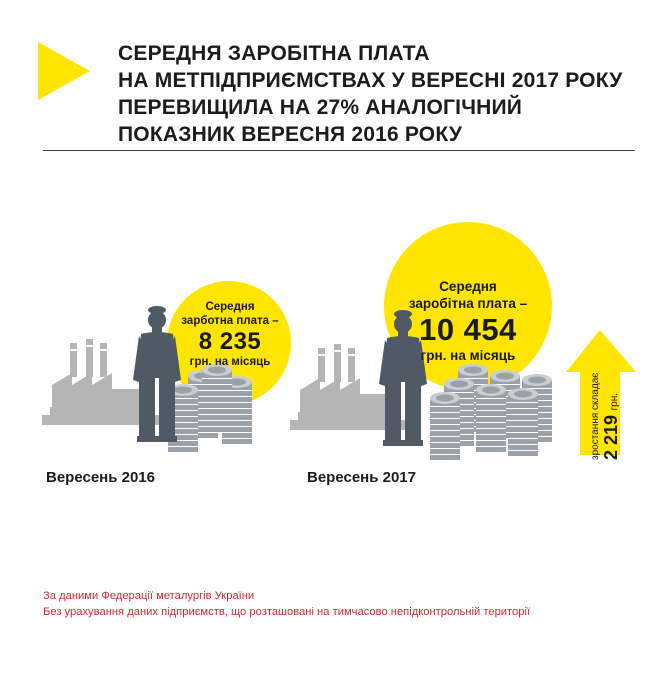 Image resolution: width=667 pixels, height=677 pixels. What do you see at coordinates (230, 362) in the screenshot?
I see `salary-unit-2016: грн. на місяць` at bounding box center [230, 362].